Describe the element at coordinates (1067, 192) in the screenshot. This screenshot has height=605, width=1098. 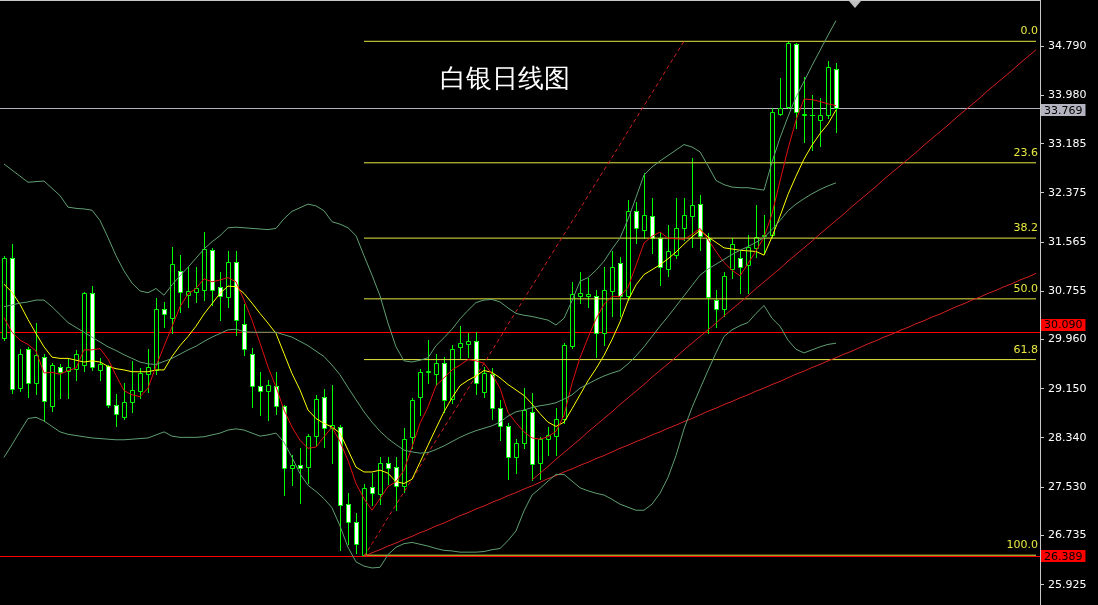
I see `y-tick-label: 32.375` at that location.